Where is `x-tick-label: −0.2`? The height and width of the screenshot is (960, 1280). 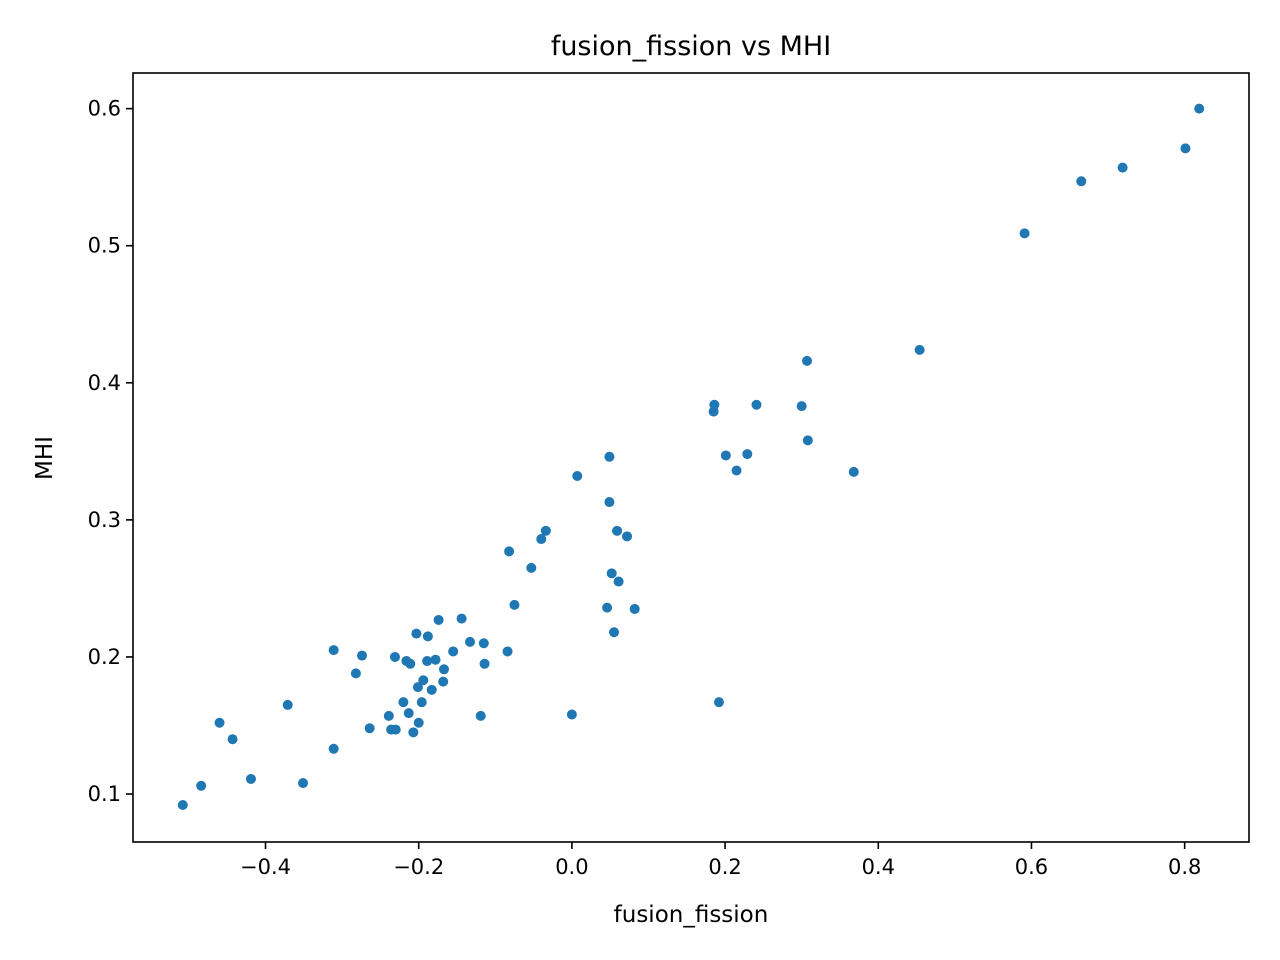 x-tick-label: −0.2 is located at coordinates (418, 867).